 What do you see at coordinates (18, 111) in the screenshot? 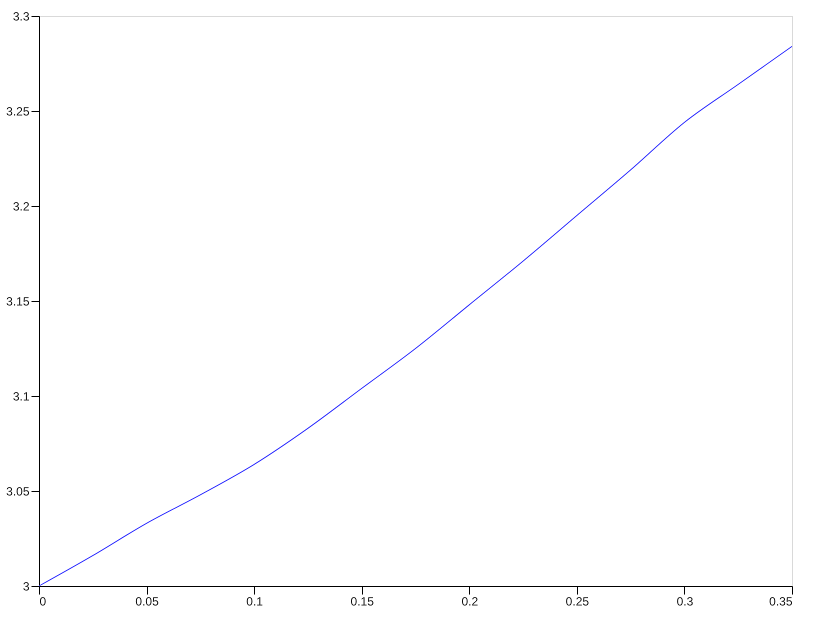
I see `y-tick-label: 3.25` at bounding box center [18, 111].